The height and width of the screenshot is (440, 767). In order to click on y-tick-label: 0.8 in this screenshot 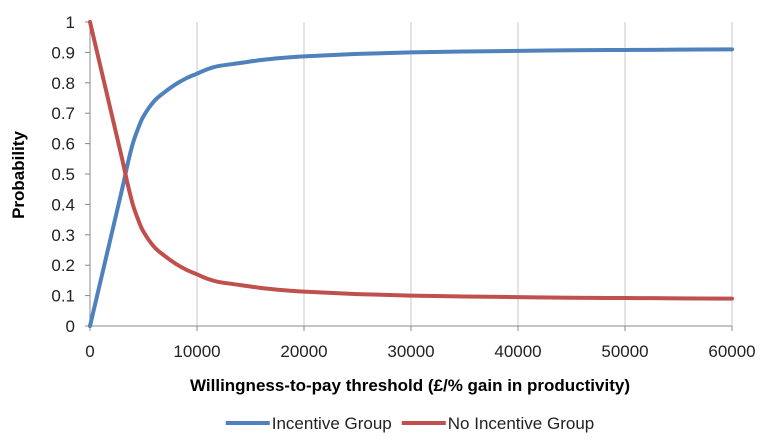, I will do `click(63, 83)`.